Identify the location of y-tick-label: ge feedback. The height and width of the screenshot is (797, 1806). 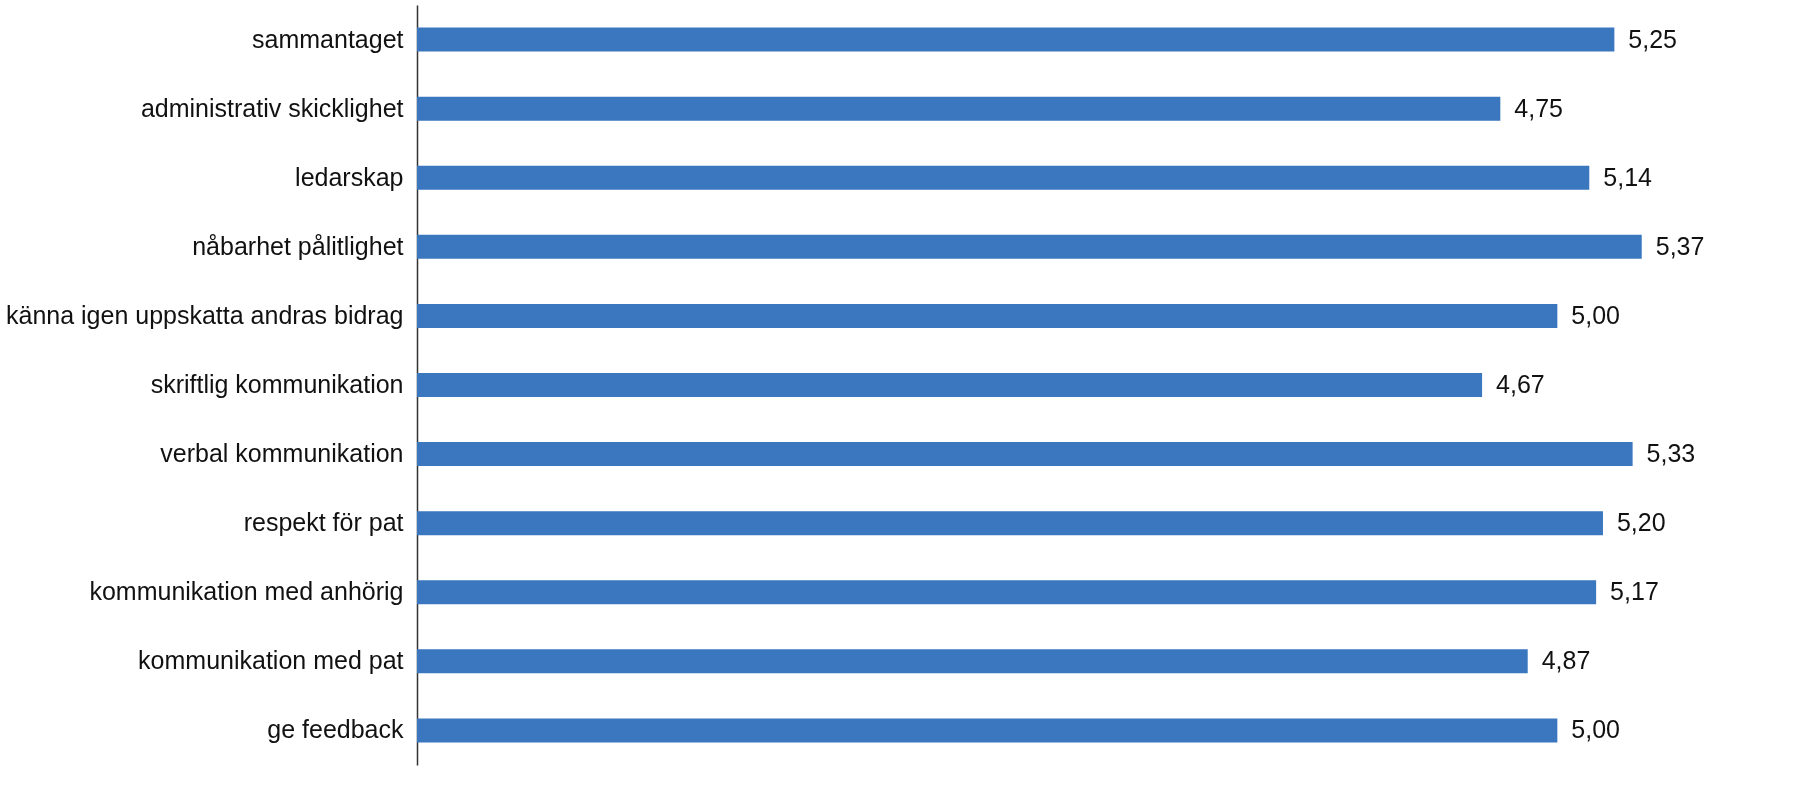
(335, 729).